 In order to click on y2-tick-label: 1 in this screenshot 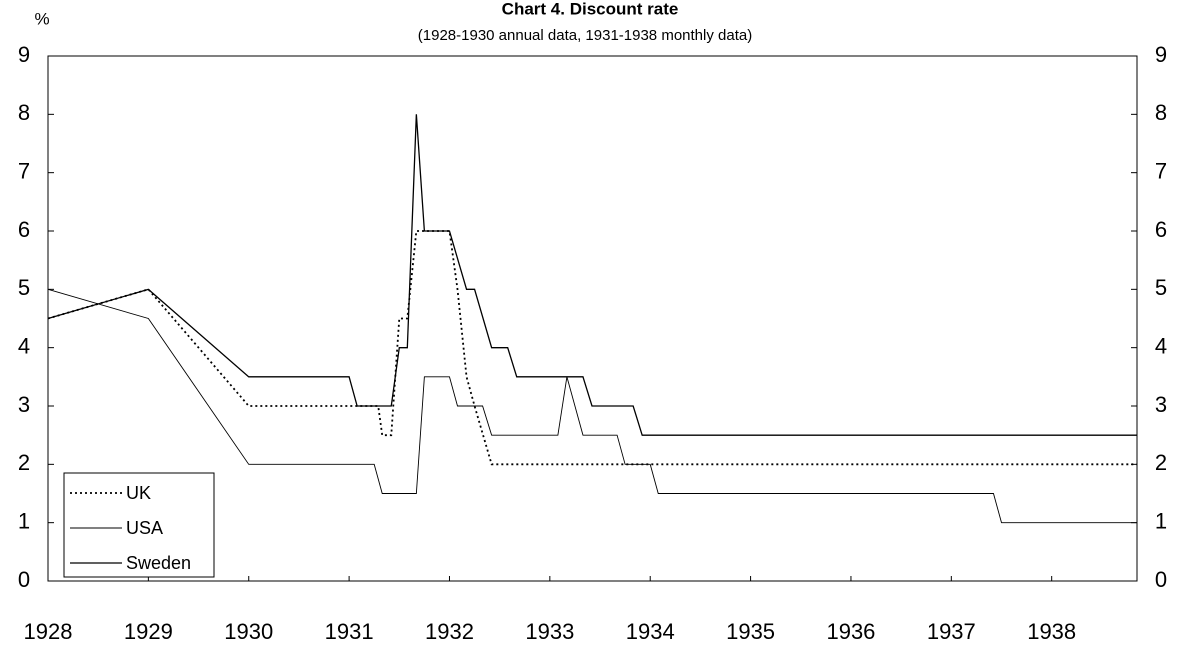, I will do `click(1161, 520)`.